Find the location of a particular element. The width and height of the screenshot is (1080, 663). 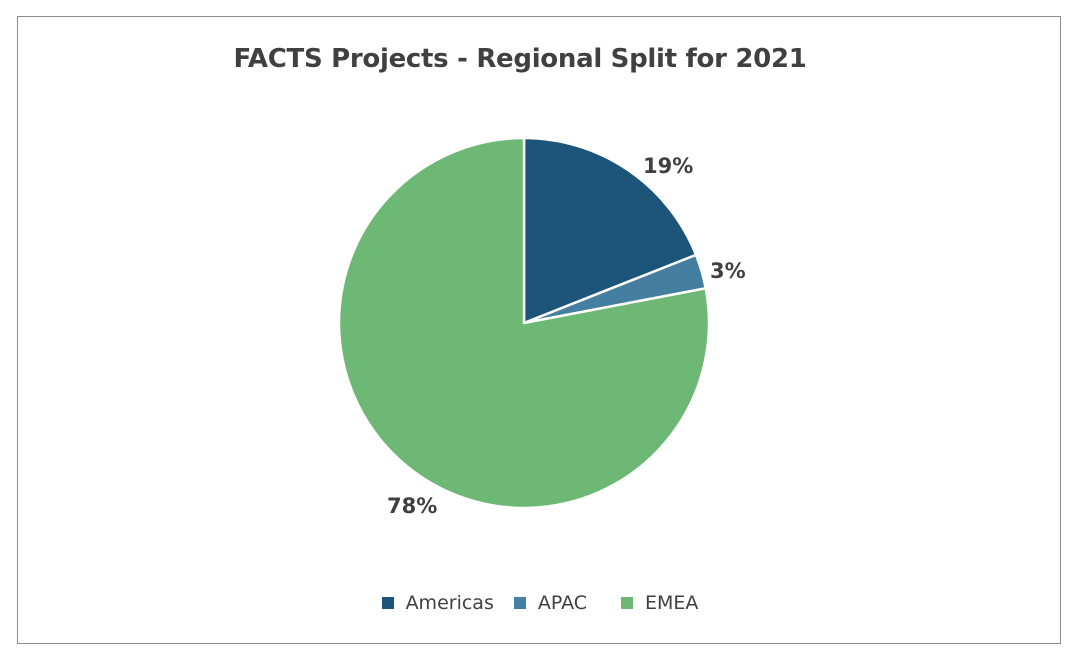

data-label-emea: 78% is located at coordinates (412, 506).